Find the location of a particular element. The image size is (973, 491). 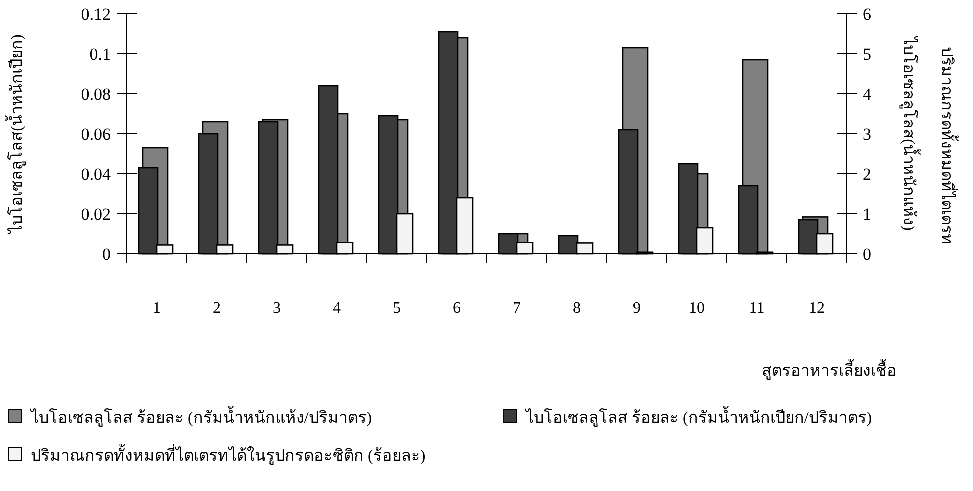

y2-tick-label: 0 is located at coordinates (867, 254).